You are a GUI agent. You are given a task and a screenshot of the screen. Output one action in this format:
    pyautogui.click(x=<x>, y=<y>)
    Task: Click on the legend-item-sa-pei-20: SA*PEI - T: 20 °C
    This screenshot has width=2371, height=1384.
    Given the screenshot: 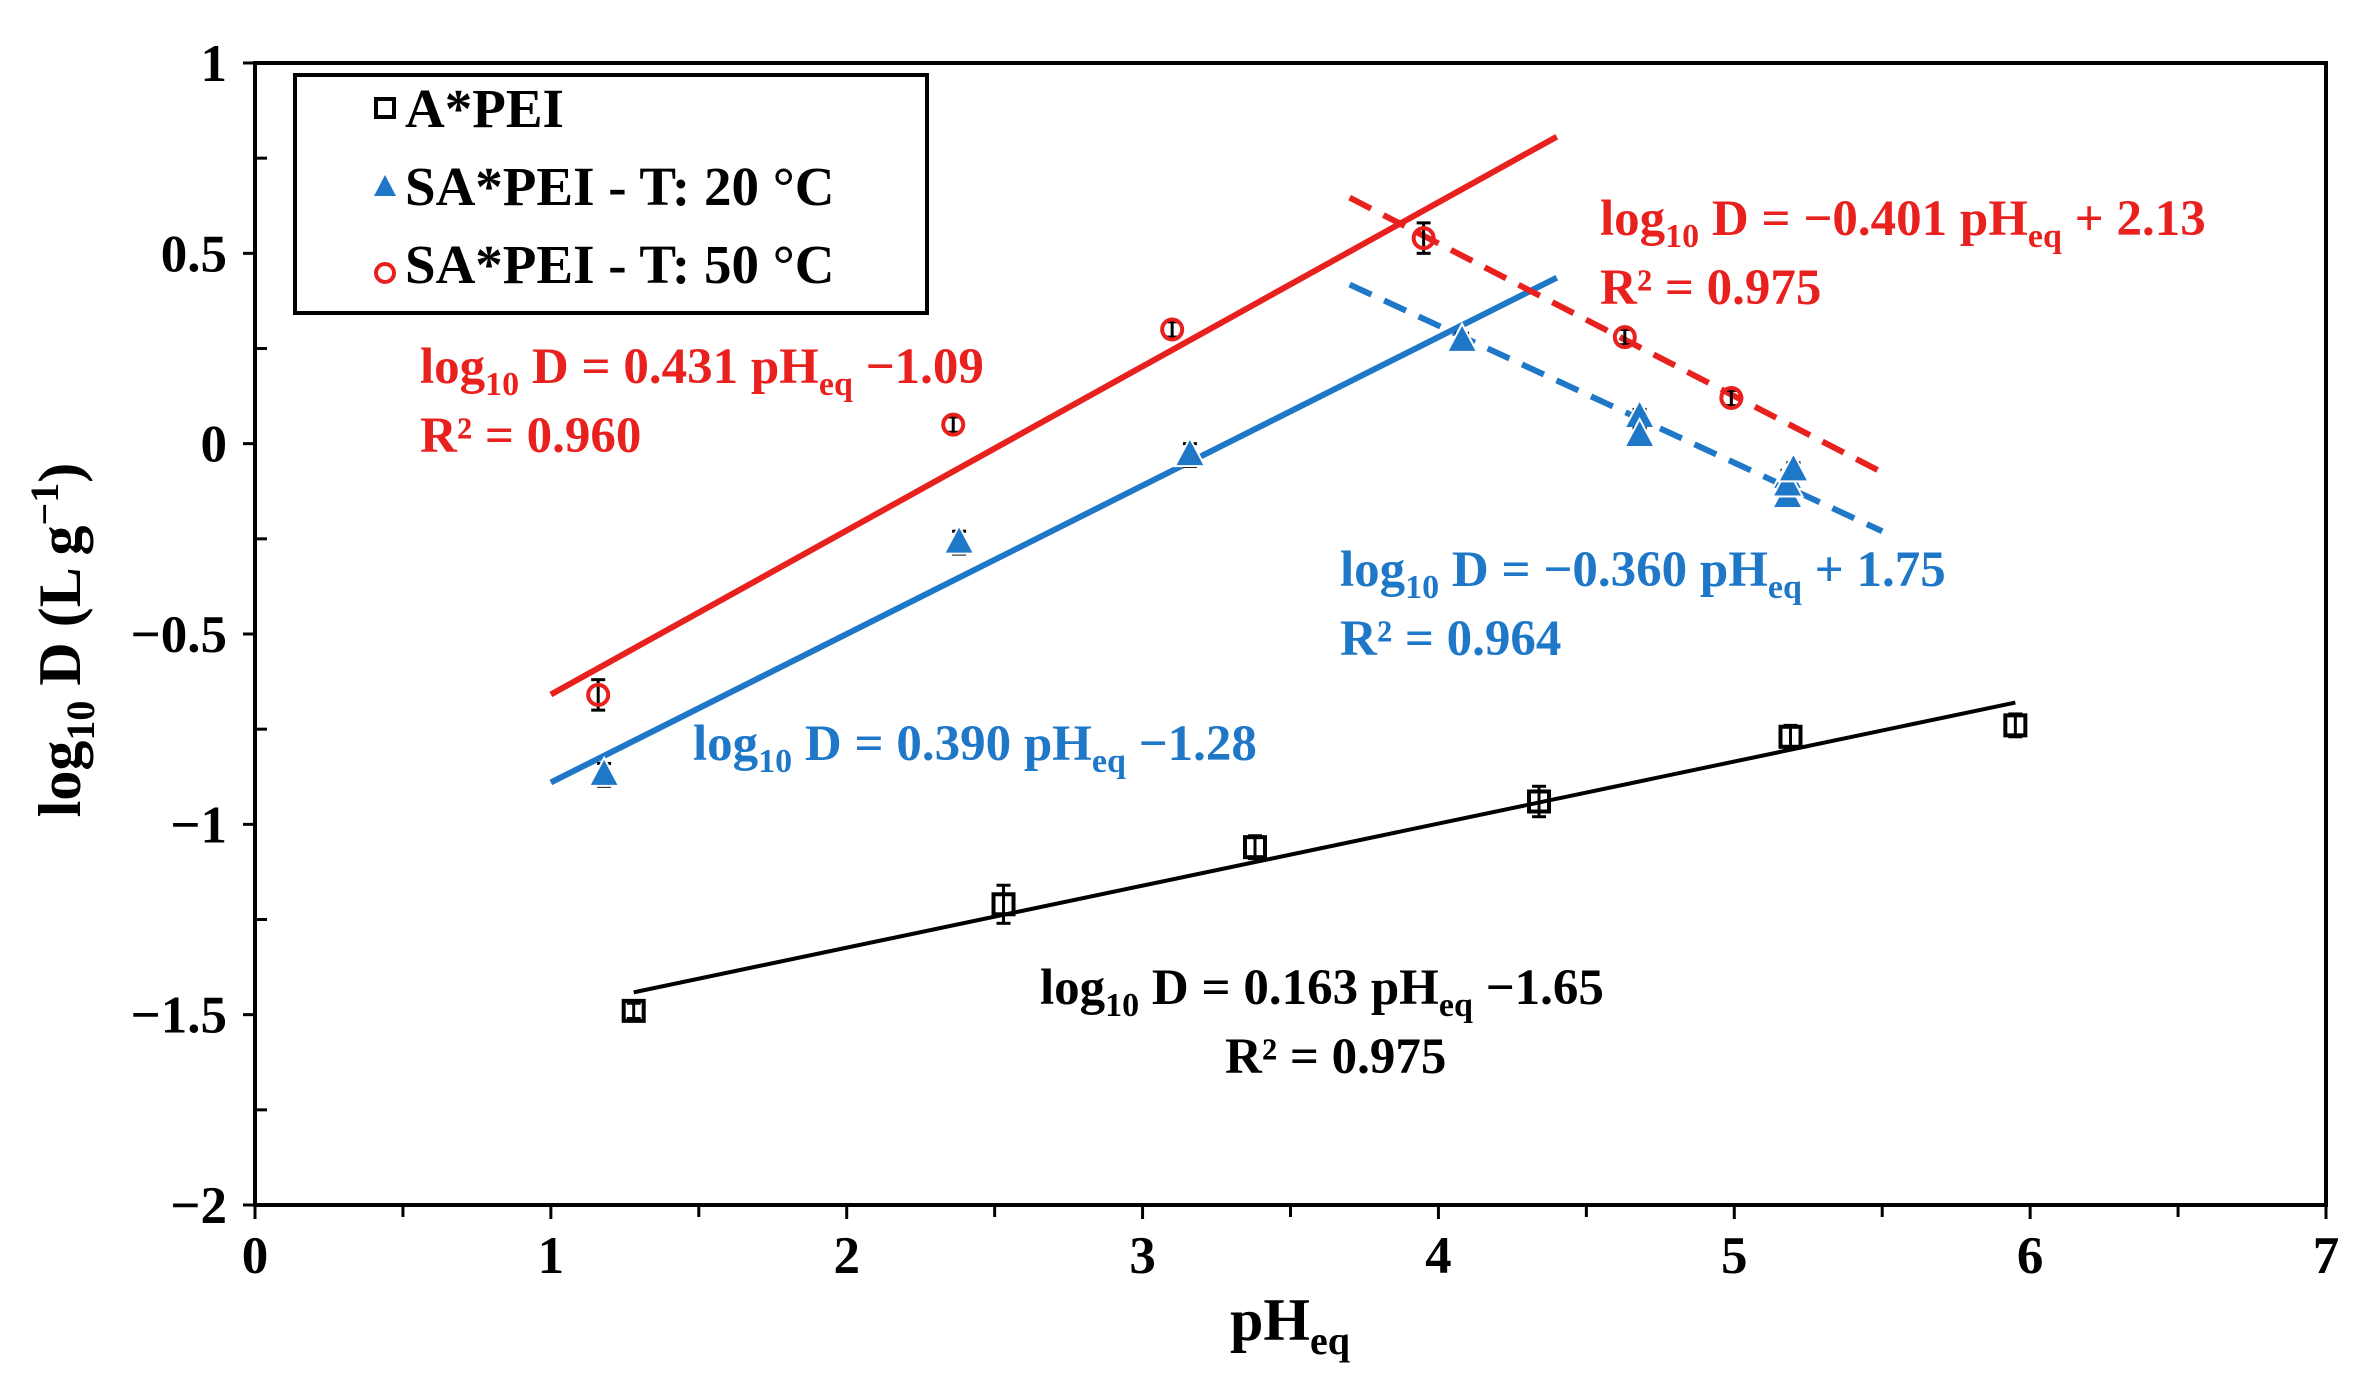 What is the action you would take?
    pyautogui.click(x=604, y=186)
    